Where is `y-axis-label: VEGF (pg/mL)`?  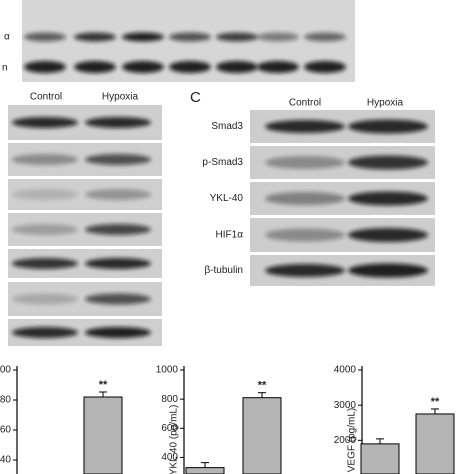
y-axis-label: VEGF (pg/mL) is located at coordinates (352, 440).